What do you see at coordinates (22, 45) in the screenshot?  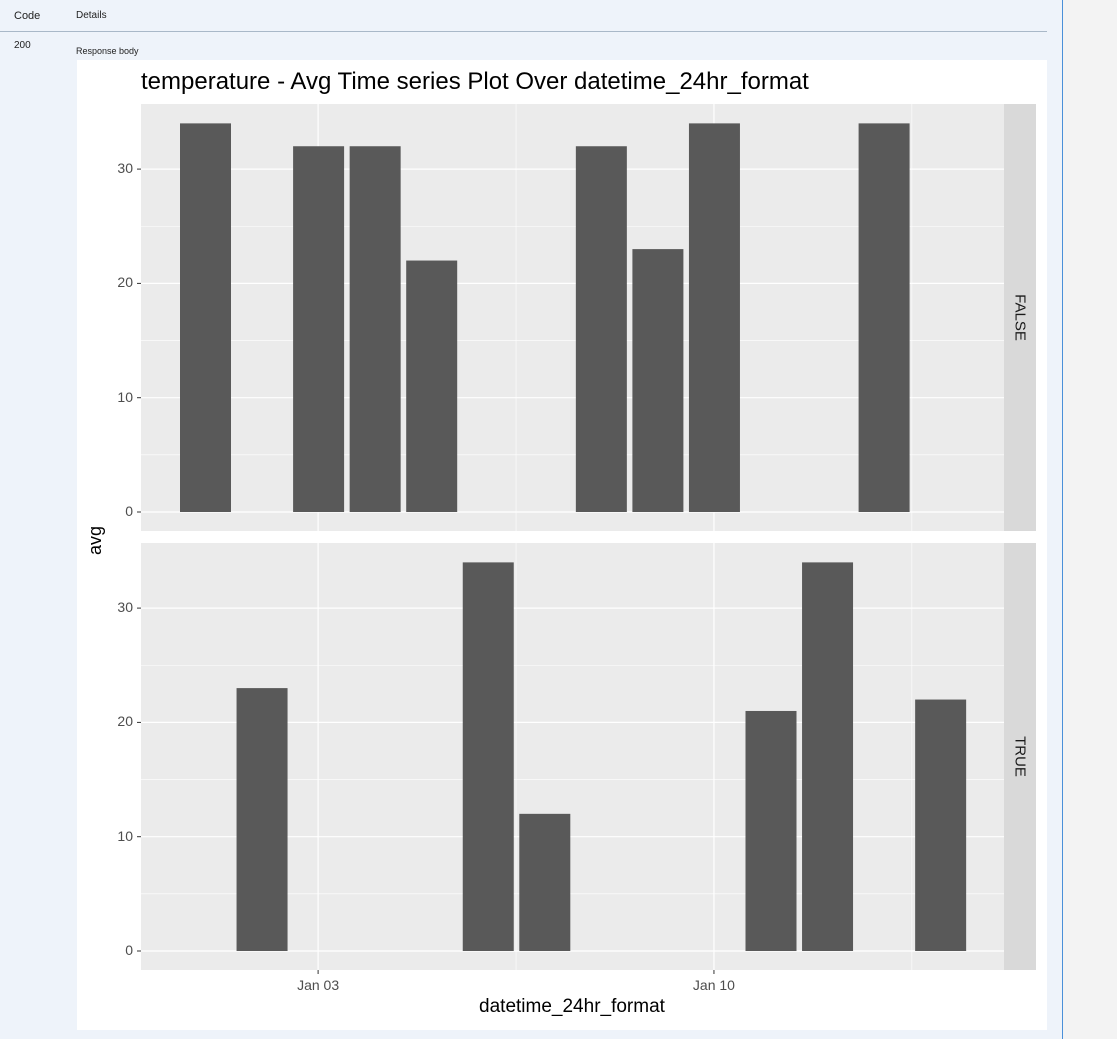 I see `response-status-code: 200` at bounding box center [22, 45].